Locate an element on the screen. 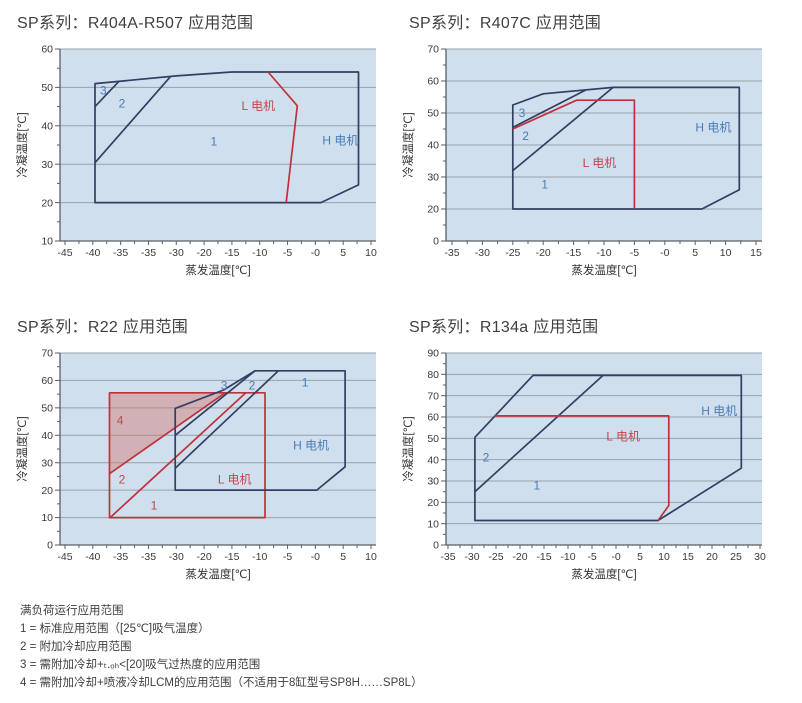 This screenshot has width=802, height=703. legend-note-2: 2 = 附加冷却应用范围 is located at coordinates (76, 647).